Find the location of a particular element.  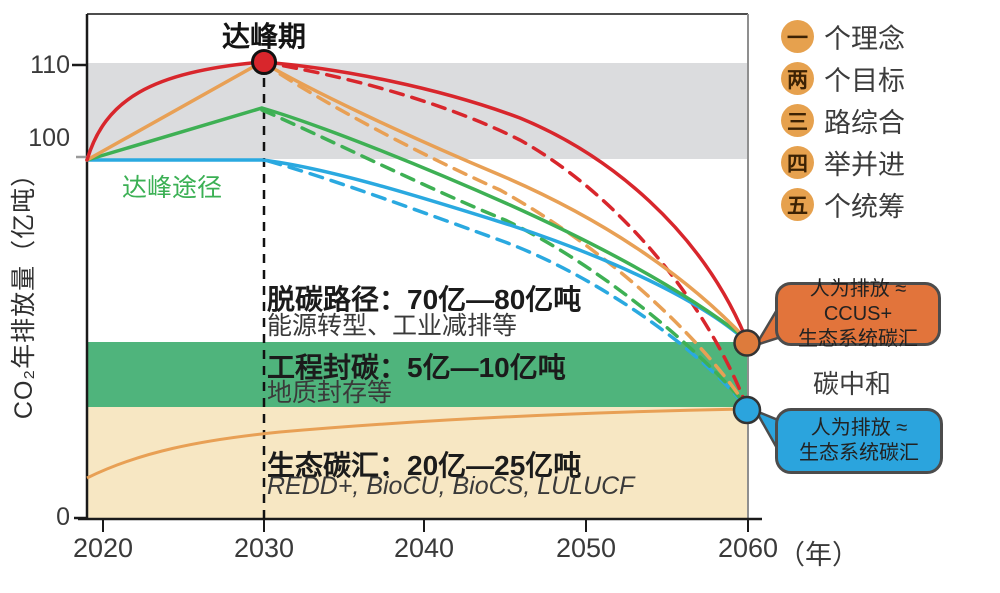

peak-range-band is located at coordinates (417, 111).